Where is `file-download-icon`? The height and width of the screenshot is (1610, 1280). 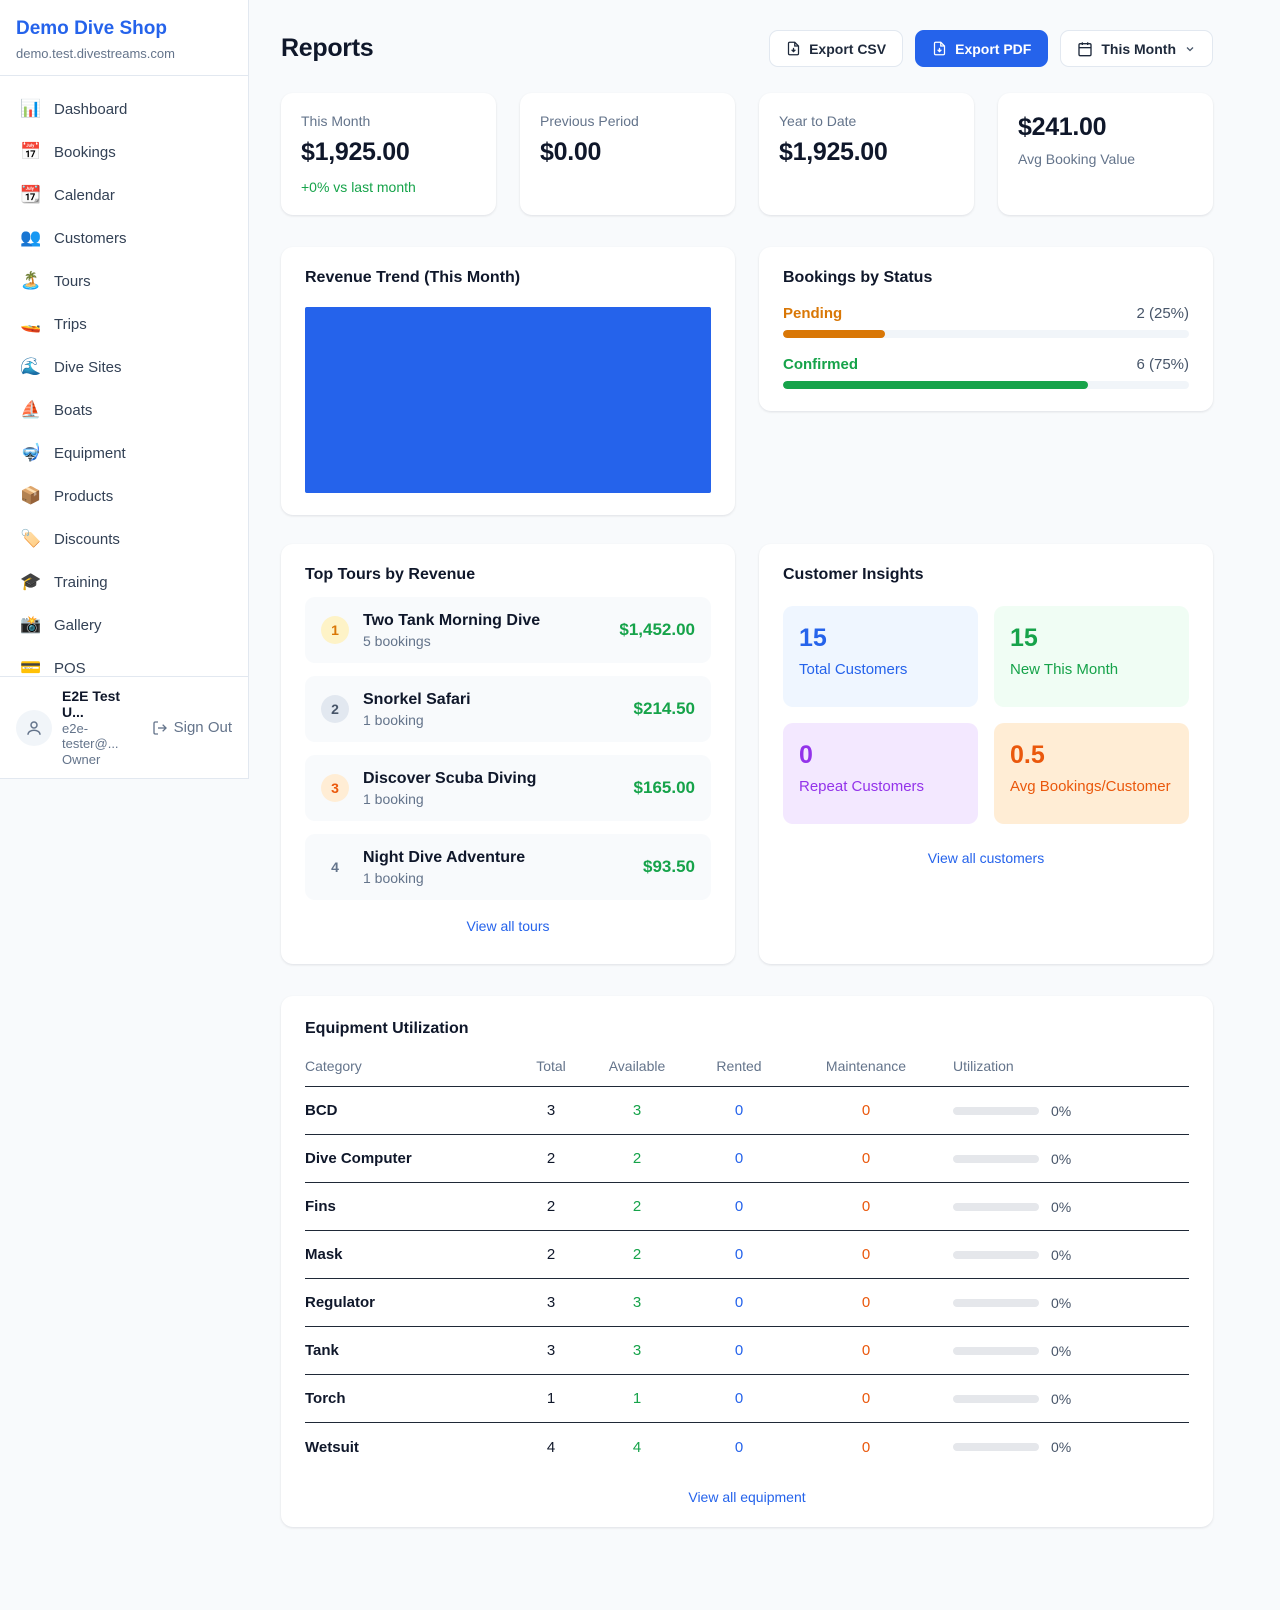
file-download-icon is located at coordinates (793, 48).